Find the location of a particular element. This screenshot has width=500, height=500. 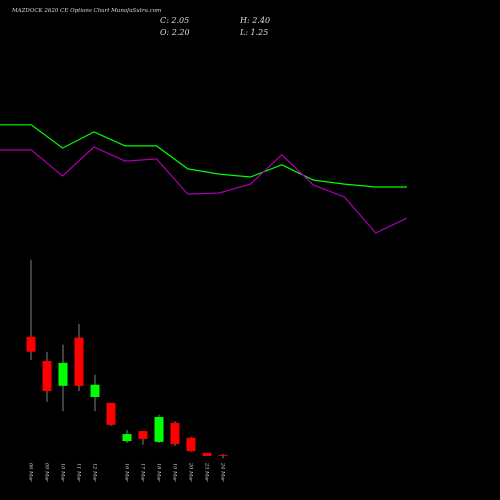

high-info: H: 2.40 is located at coordinates (254, 20).